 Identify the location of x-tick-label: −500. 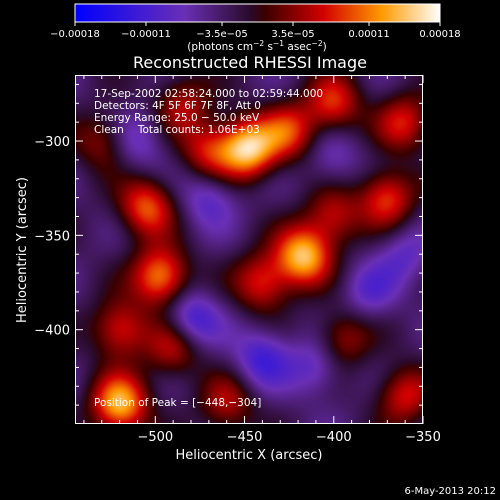
(155, 437).